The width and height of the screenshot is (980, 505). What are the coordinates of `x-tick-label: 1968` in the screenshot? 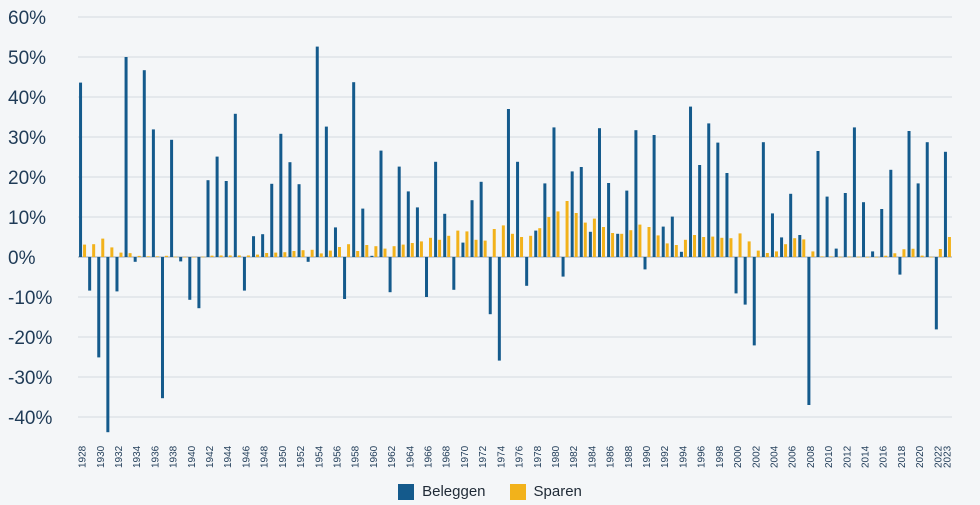 It's located at (447, 456).